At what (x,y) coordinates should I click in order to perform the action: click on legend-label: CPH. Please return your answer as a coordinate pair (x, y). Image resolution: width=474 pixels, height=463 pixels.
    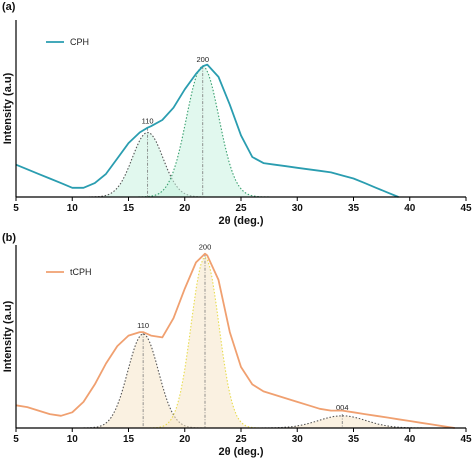
    Looking at the image, I should click on (79, 42).